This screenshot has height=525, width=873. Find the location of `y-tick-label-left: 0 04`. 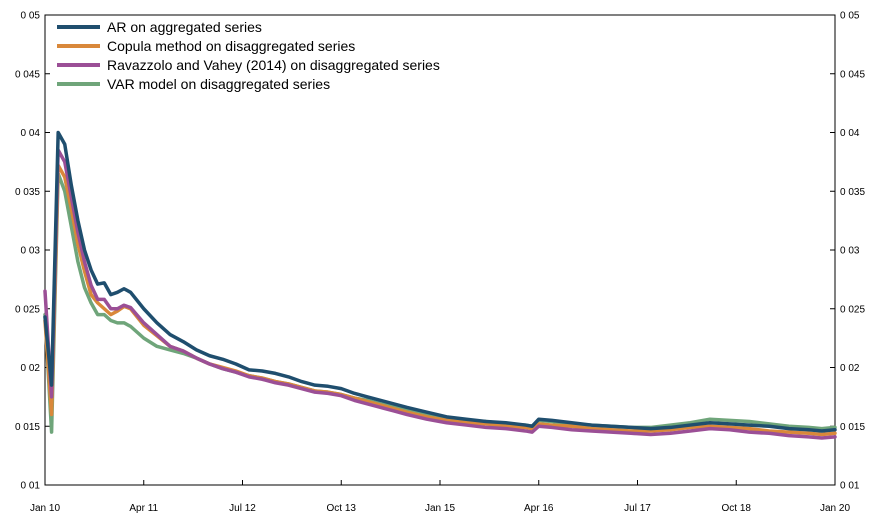

y-tick-label-left: 0 04 is located at coordinates (31, 133).